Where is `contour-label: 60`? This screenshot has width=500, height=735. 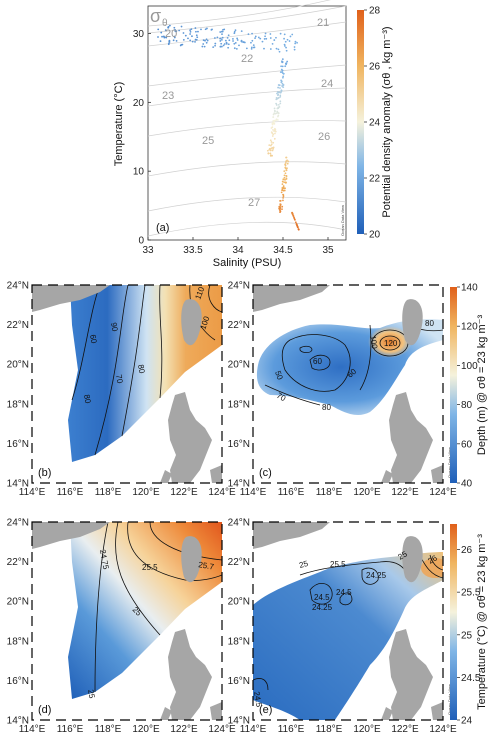 contour-label: 60 is located at coordinates (317, 361).